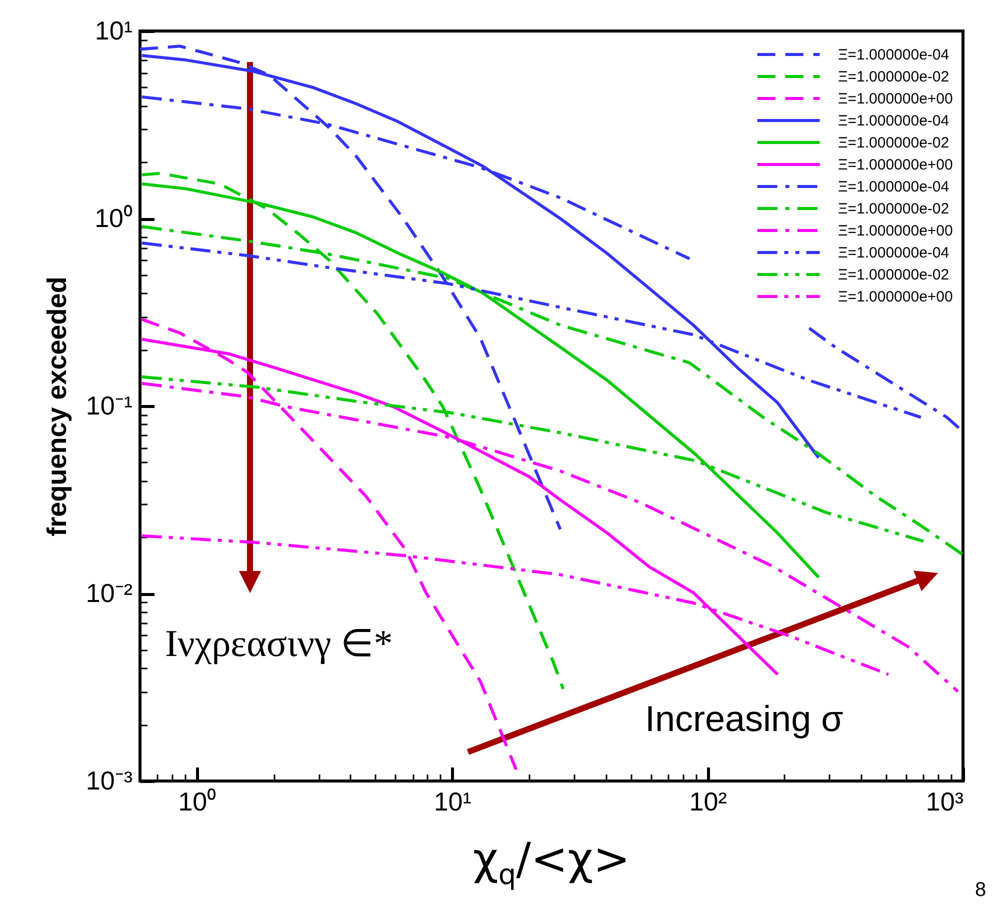  What do you see at coordinates (197, 801) in the screenshot?
I see `x-tick-label: 10⁰` at bounding box center [197, 801].